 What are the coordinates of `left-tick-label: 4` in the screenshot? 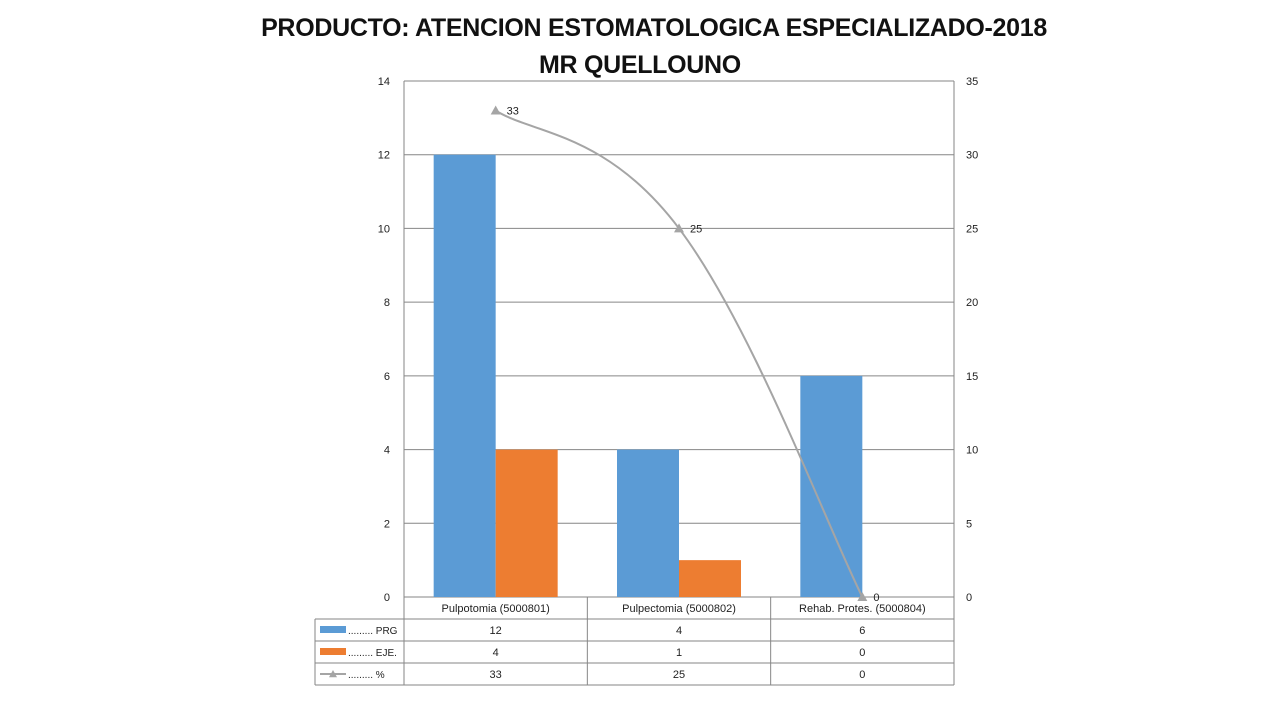 It's located at (387, 451).